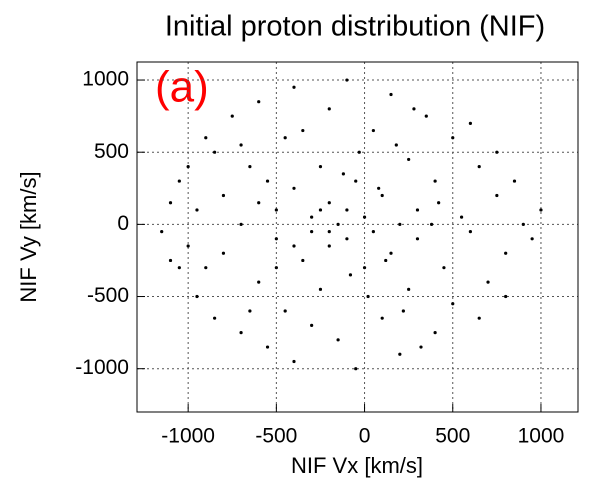 The width and height of the screenshot is (592, 492). Describe the element at coordinates (188, 436) in the screenshot. I see `x-tick-label: -1000` at that location.